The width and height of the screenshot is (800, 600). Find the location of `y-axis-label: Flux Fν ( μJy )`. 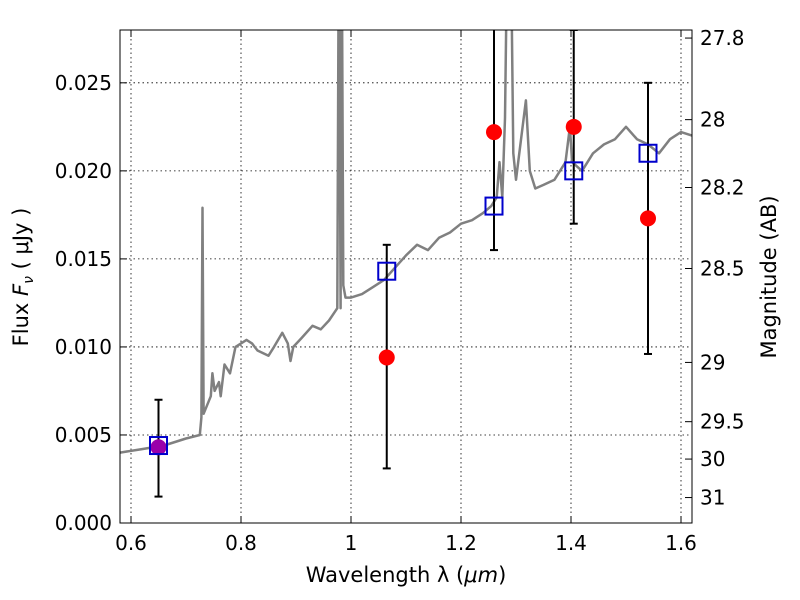

y-axis-label: Flux Fν ( μJy ) is located at coordinates (23, 277).